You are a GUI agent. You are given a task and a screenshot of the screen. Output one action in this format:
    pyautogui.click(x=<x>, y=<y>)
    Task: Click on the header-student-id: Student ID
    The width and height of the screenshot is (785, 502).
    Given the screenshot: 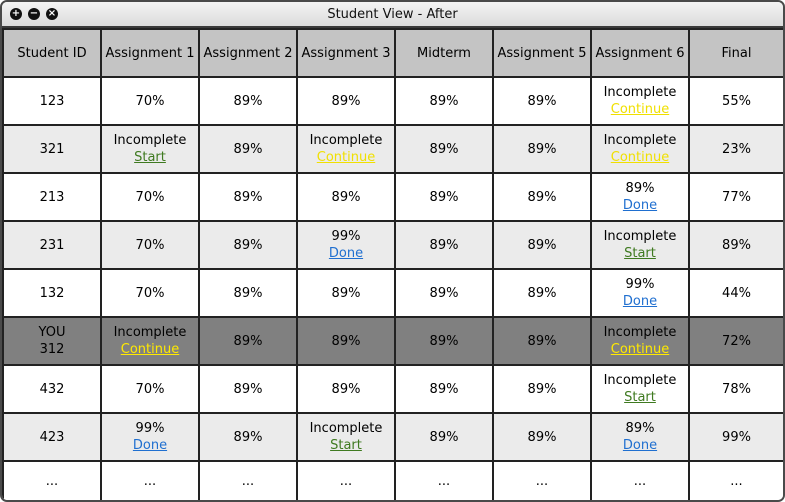 What is the action you would take?
    pyautogui.click(x=52, y=53)
    